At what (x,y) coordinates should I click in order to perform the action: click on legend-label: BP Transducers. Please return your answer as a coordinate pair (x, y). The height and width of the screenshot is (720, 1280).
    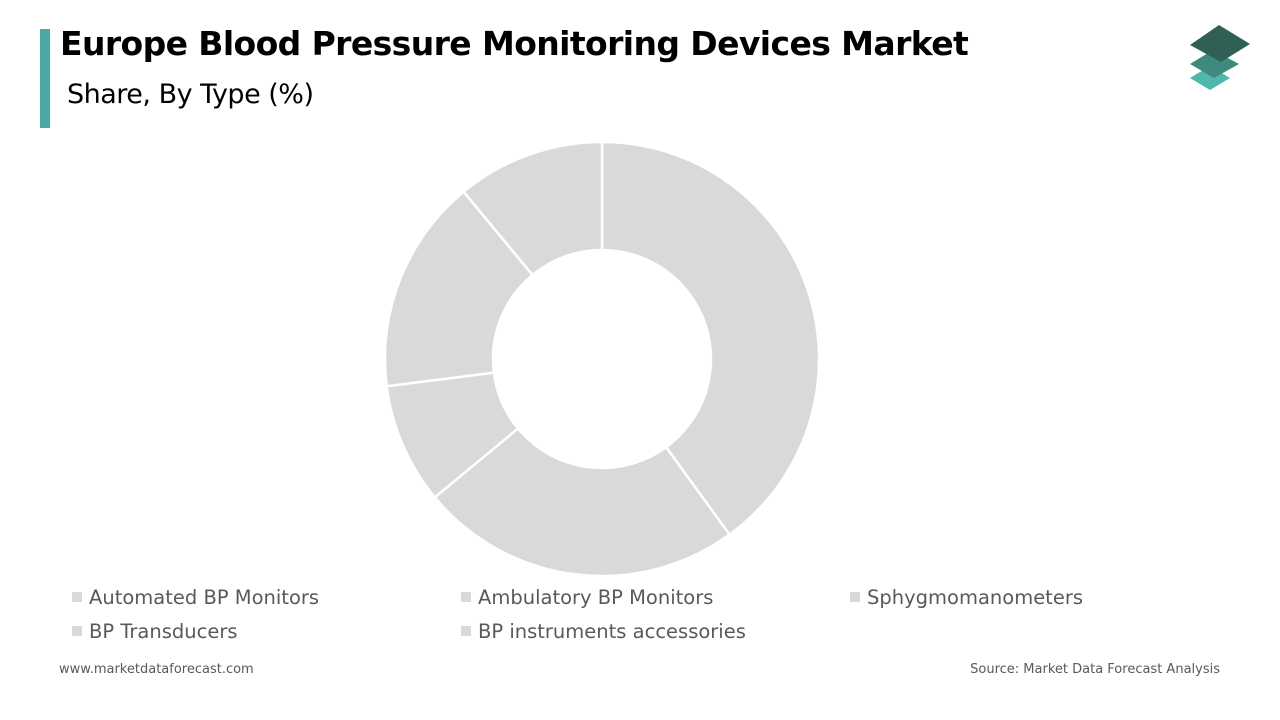
    Looking at the image, I should click on (163, 631).